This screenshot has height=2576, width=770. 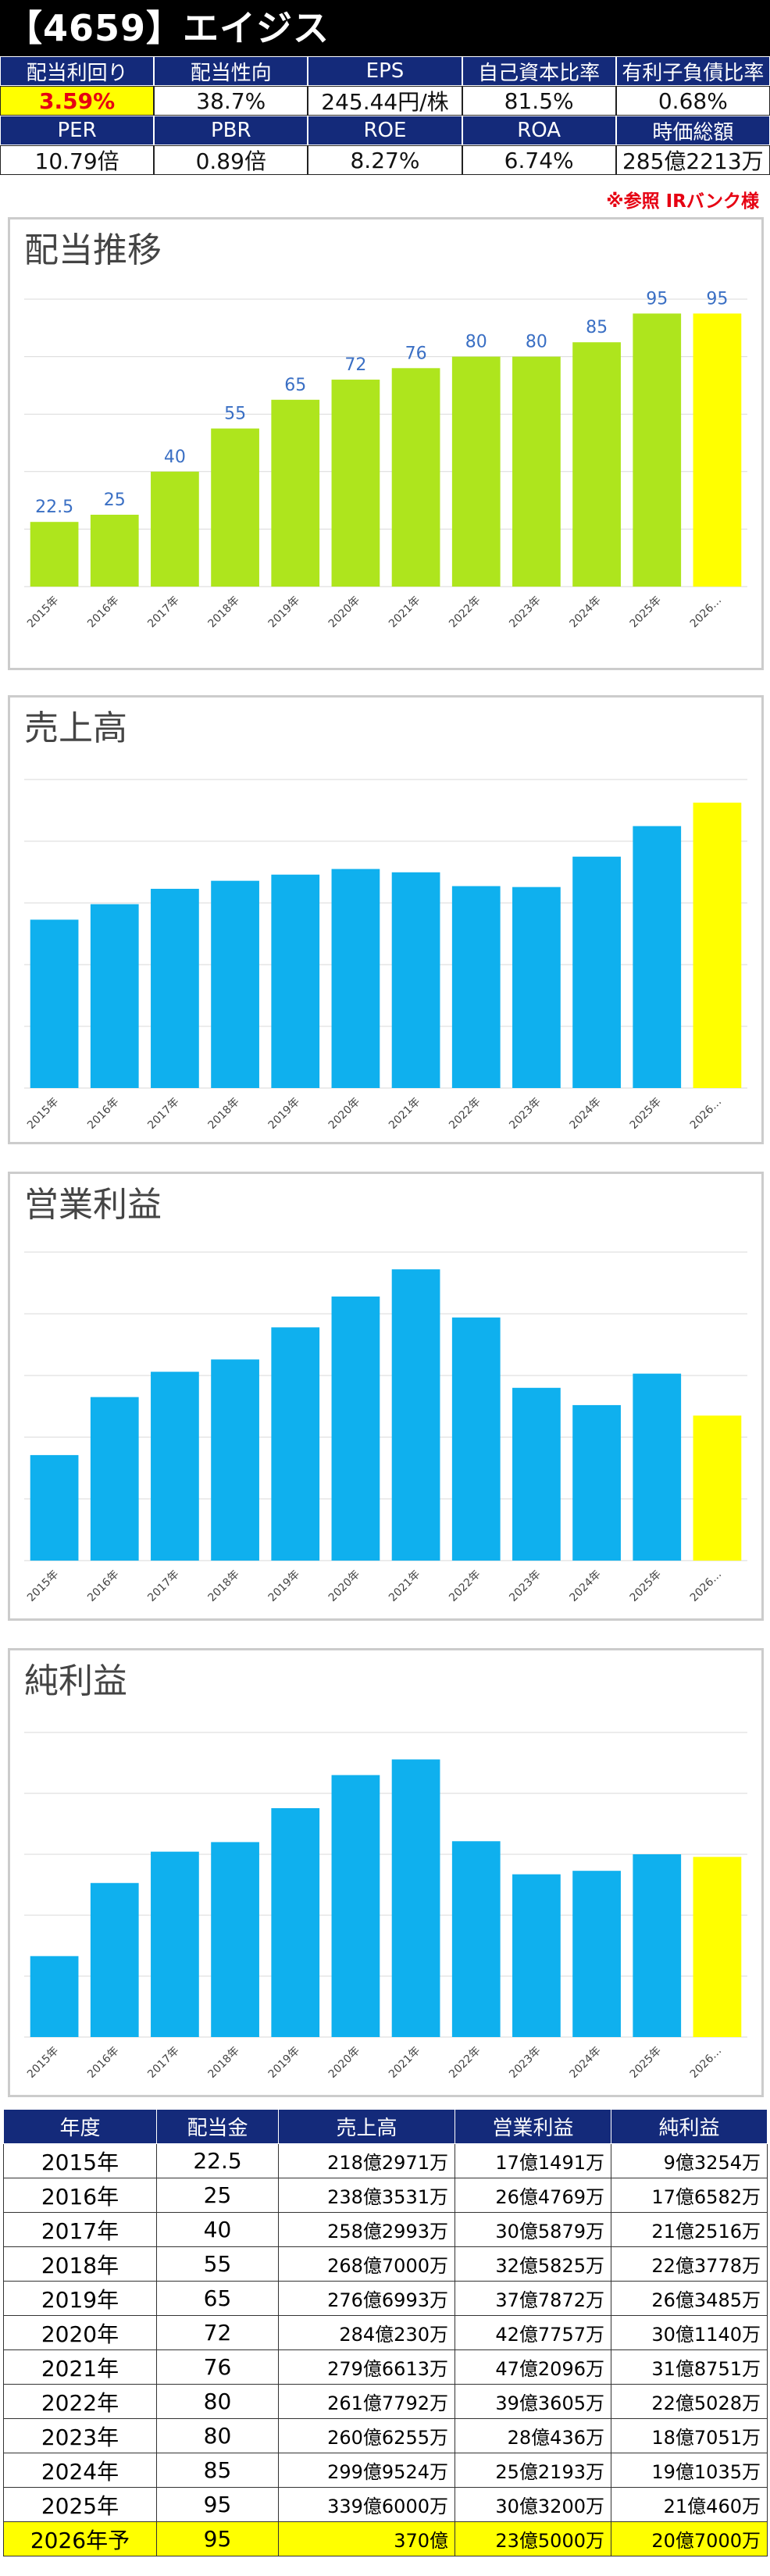 What do you see at coordinates (80, 2298) in the screenshot?
I see `table-cell: 2019年` at bounding box center [80, 2298].